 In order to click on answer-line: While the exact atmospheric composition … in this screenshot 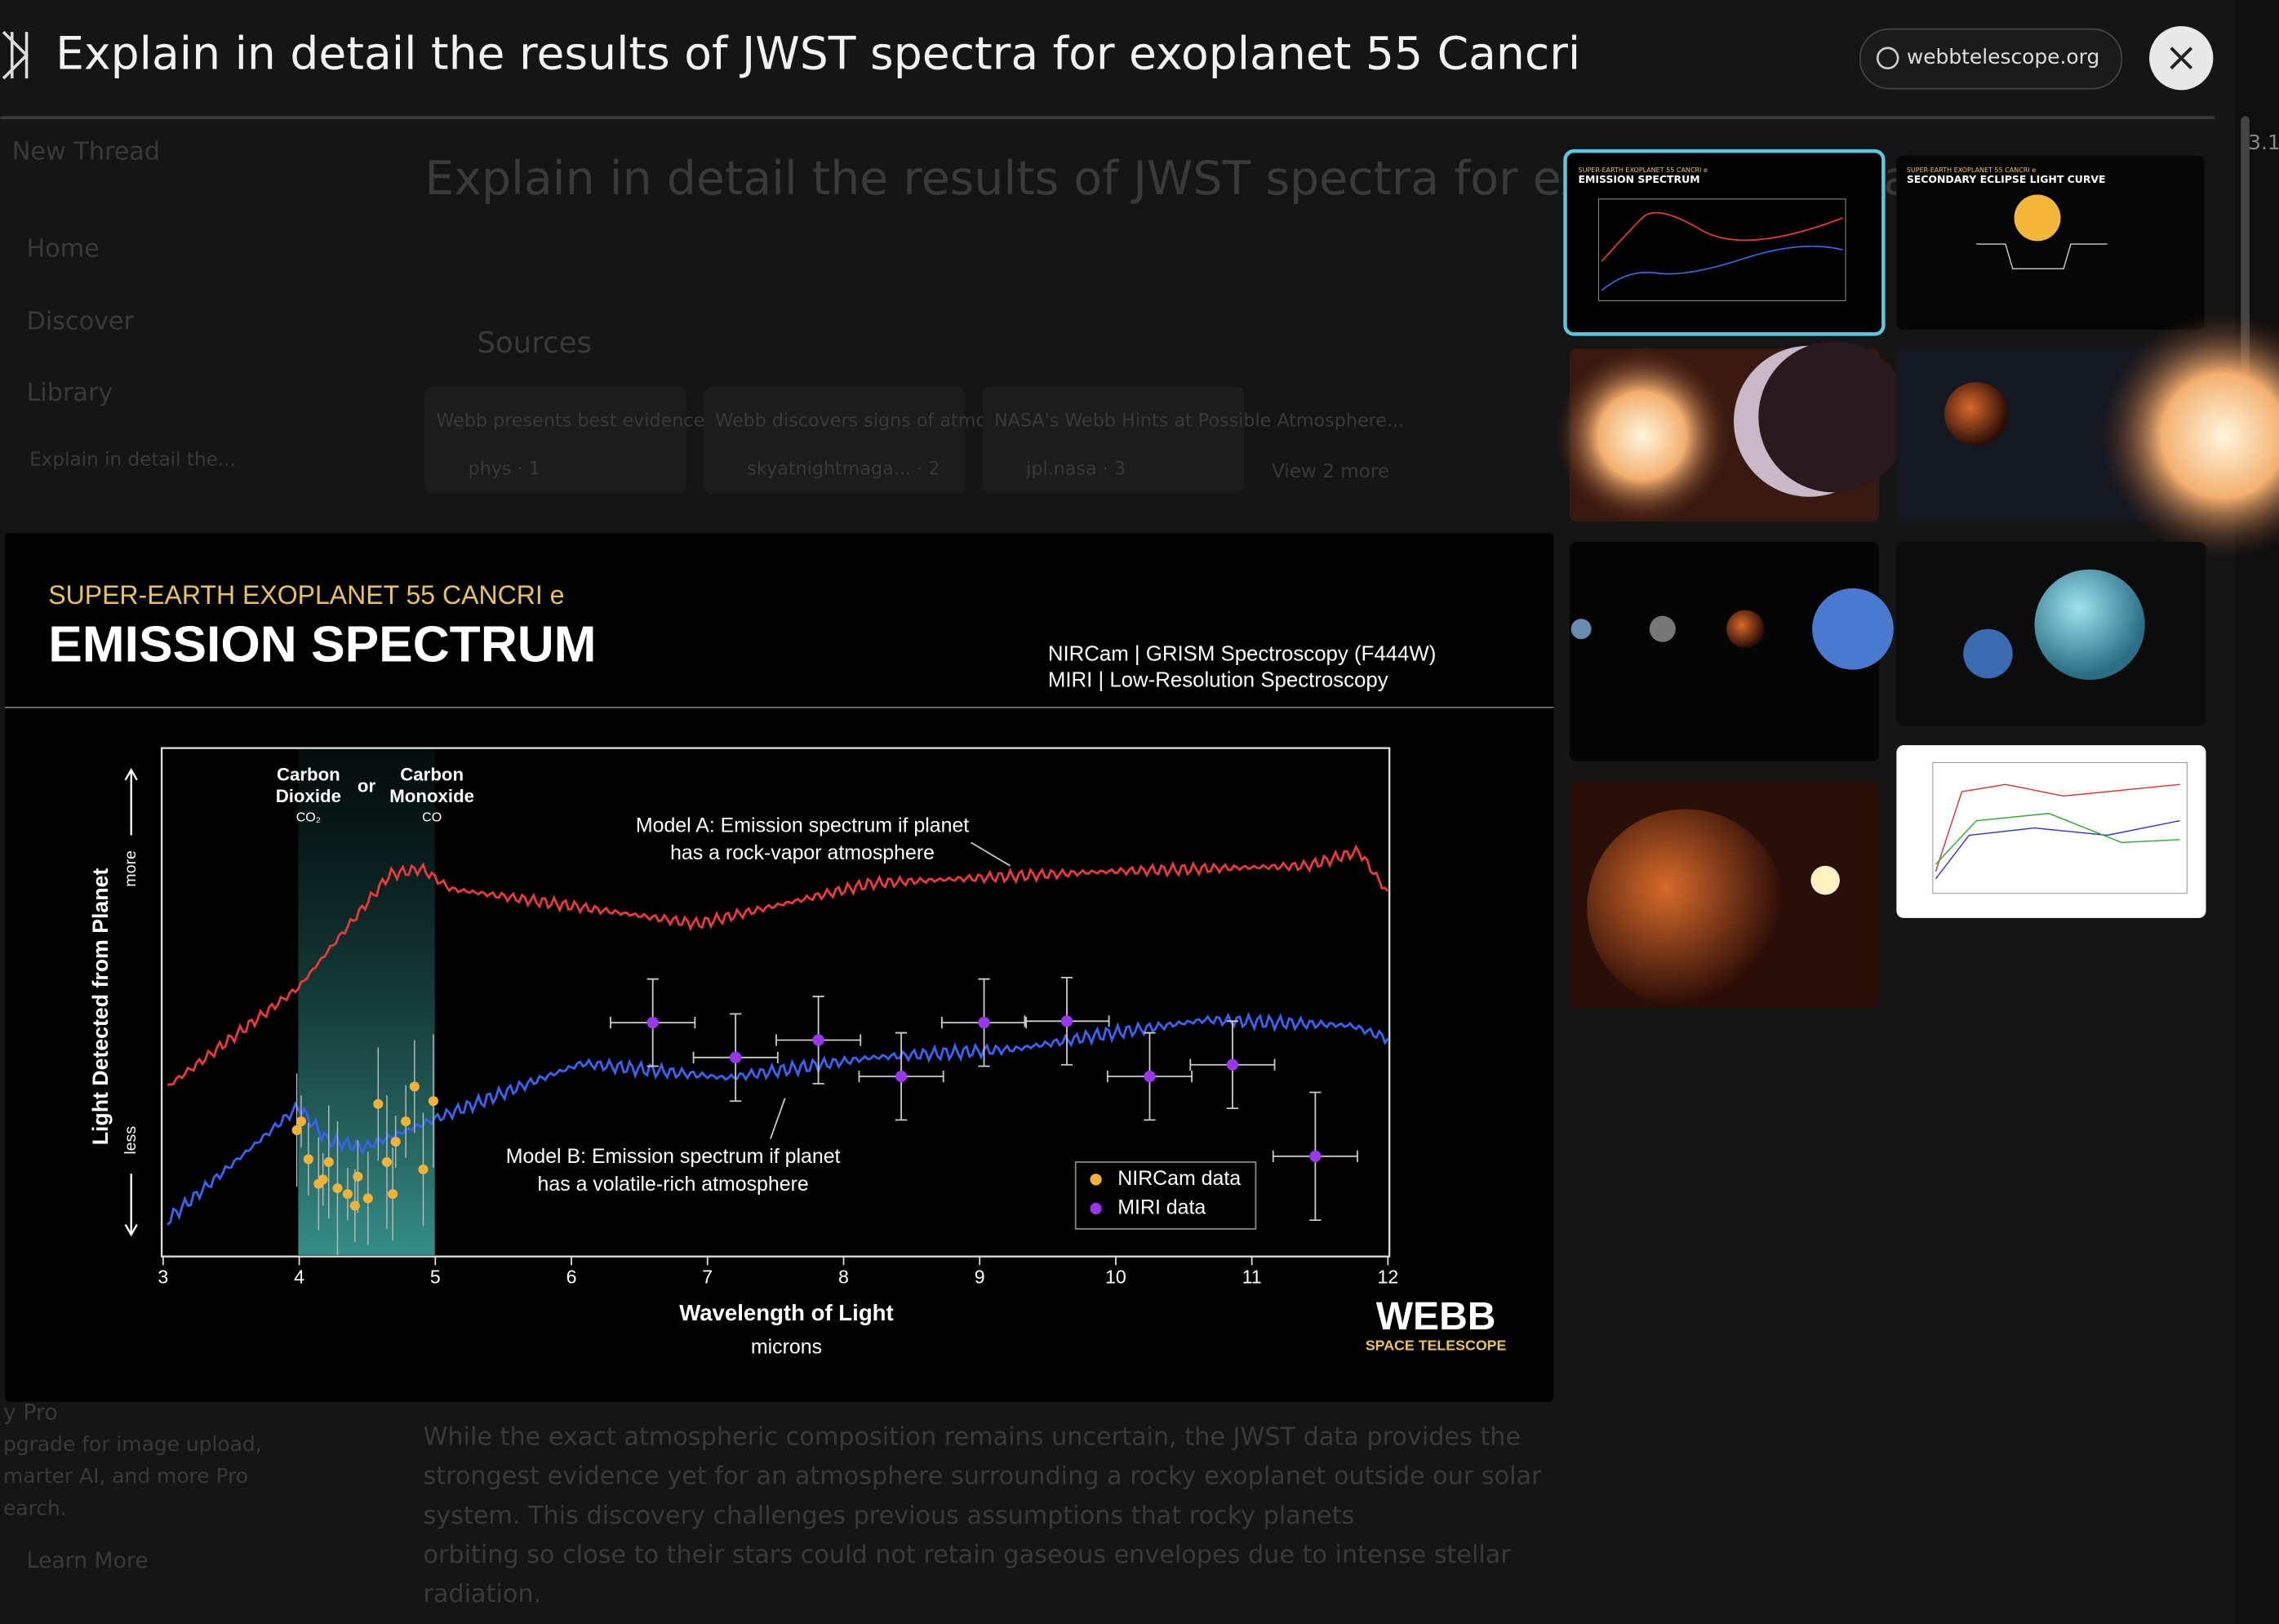, I will do `click(972, 1437)`.